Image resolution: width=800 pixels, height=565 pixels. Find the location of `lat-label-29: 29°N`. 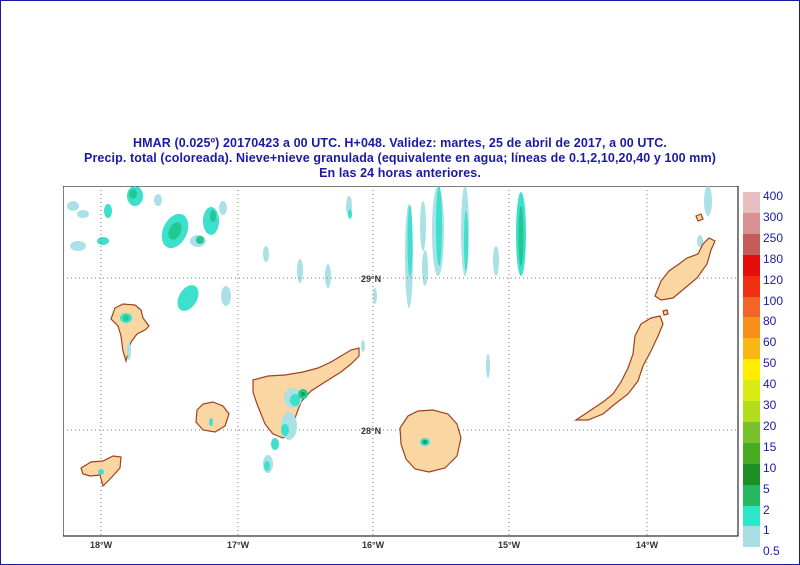

lat-label-29: 29°N is located at coordinates (371, 279).